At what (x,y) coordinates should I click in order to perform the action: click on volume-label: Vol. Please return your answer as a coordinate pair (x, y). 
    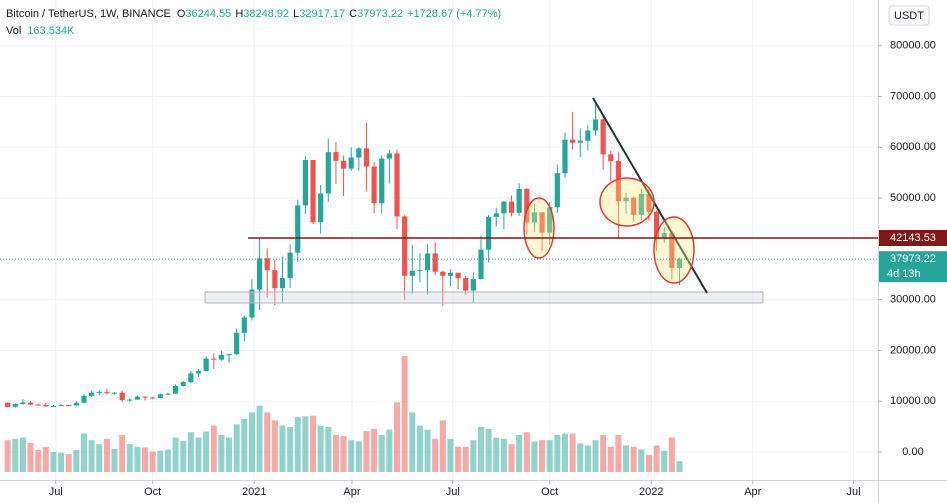
    Looking at the image, I should click on (13, 31).